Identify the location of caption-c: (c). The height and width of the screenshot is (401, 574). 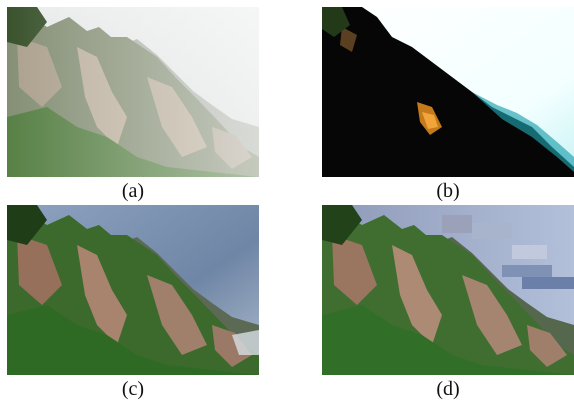
(133, 389).